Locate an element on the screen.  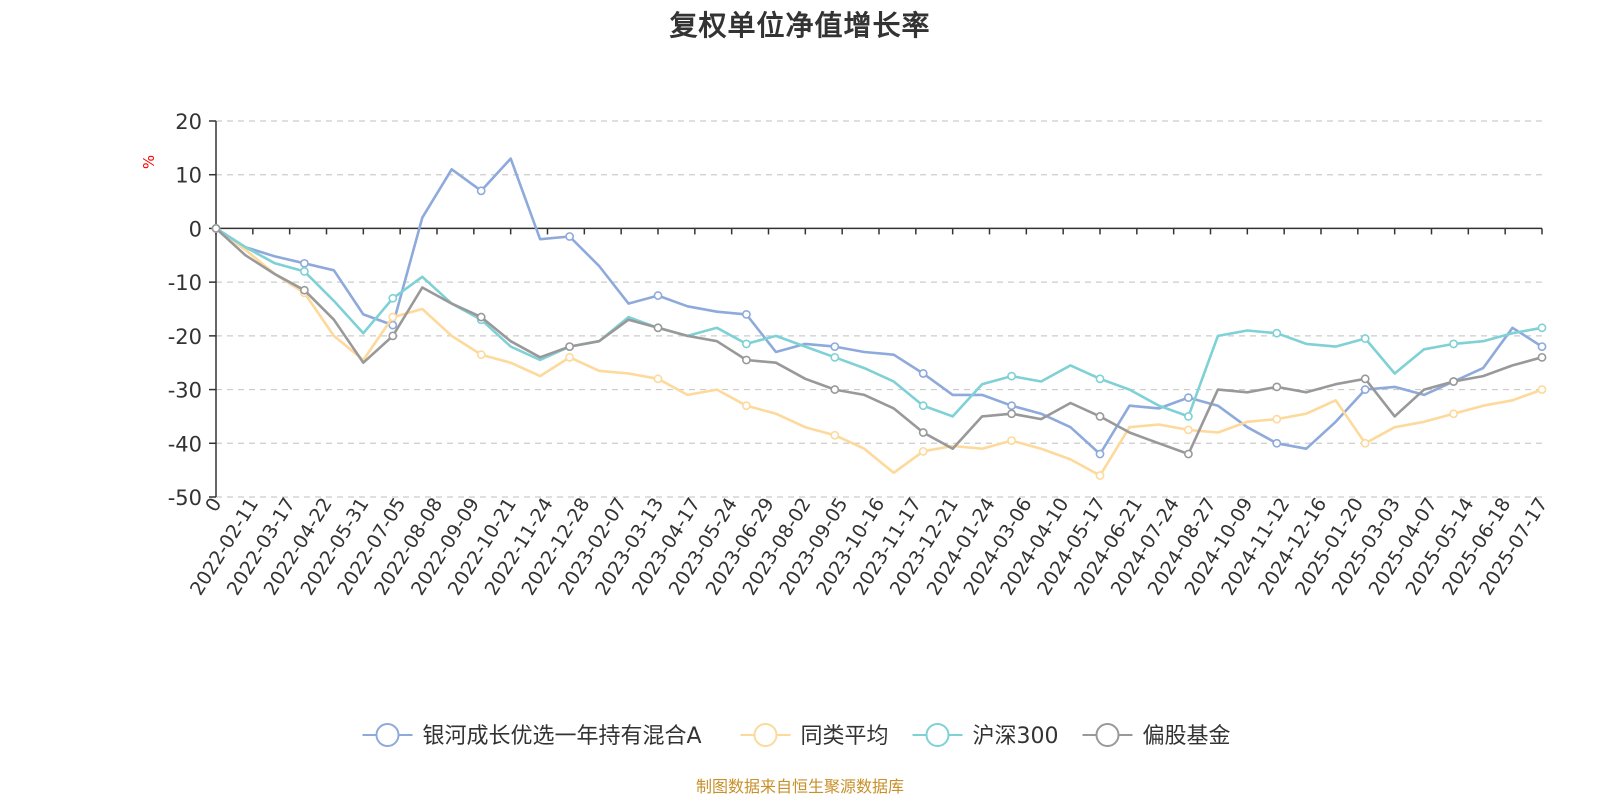
legend: 银河成长优选一年持有混合A 同类平均 沪深300 偏股基金 is located at coordinates (796, 736).